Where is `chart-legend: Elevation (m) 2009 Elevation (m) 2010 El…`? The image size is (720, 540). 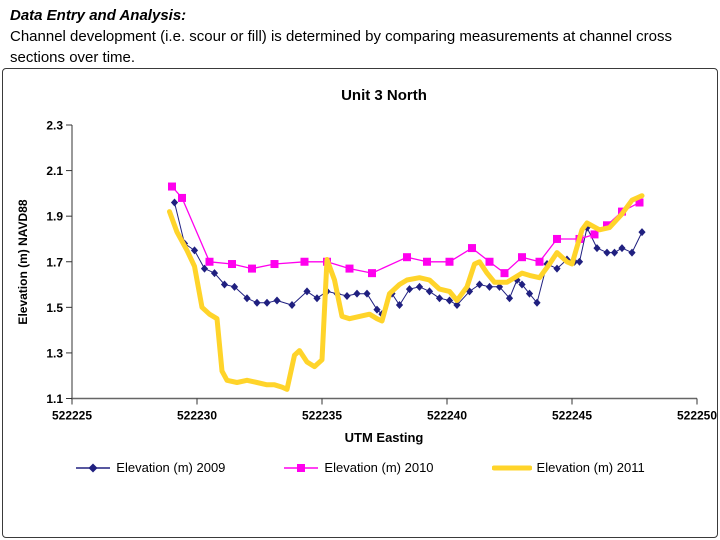 chart-legend: Elevation (m) 2009 Elevation (m) 2010 El… is located at coordinates (360, 467).